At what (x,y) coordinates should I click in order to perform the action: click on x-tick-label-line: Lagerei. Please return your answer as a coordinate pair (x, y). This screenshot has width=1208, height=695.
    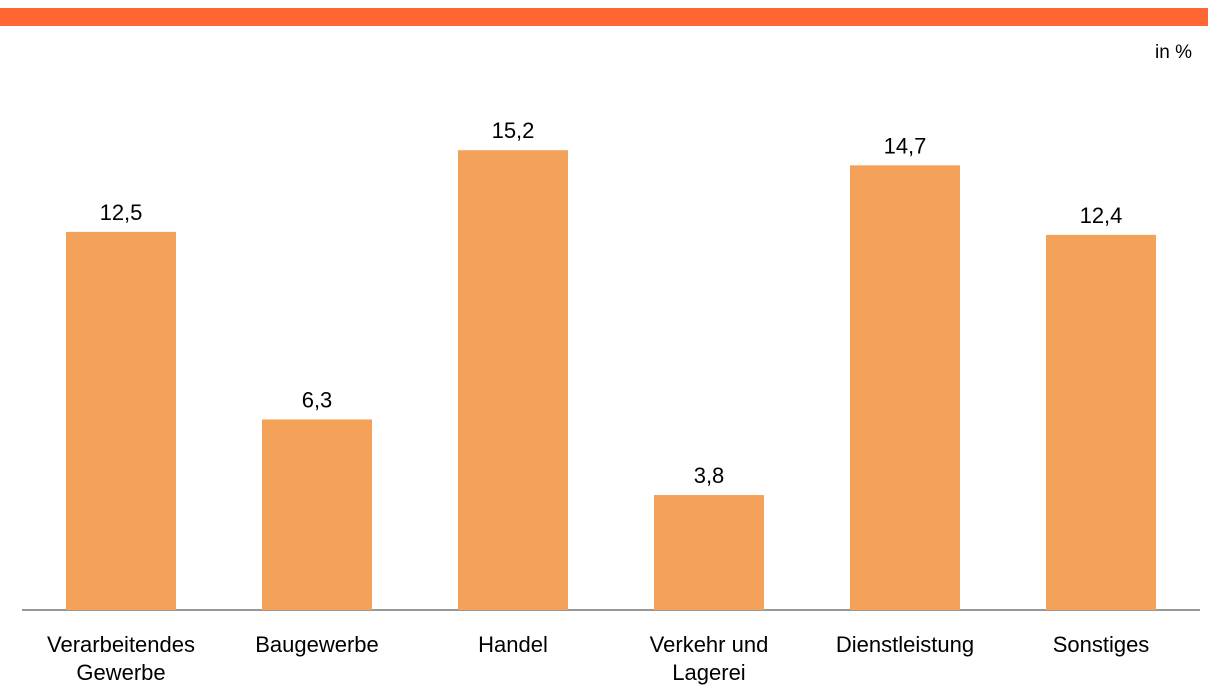
    Looking at the image, I should click on (708, 672).